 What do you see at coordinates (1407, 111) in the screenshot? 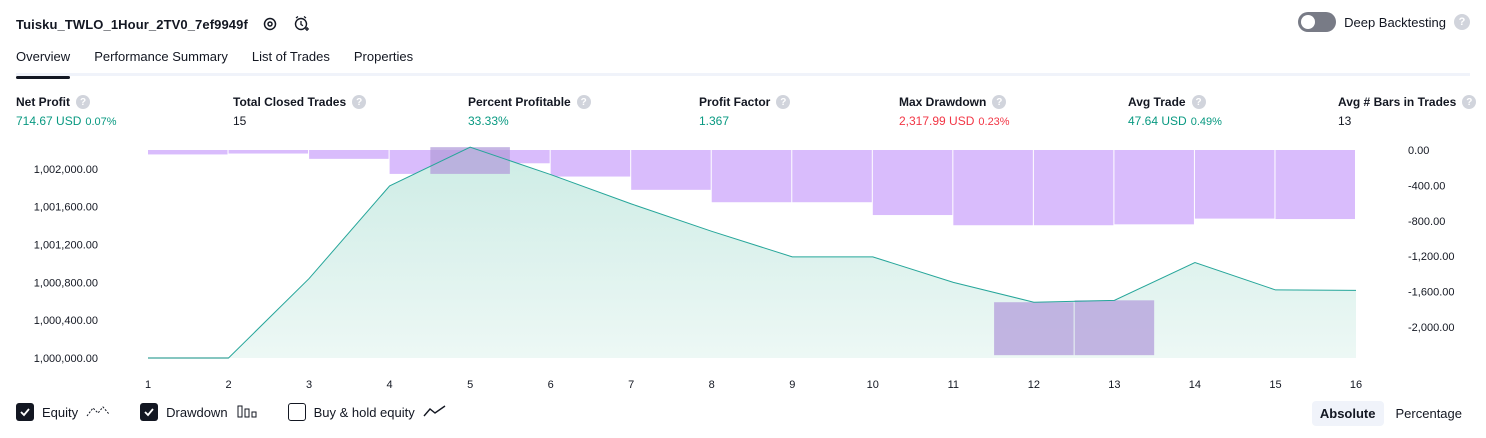
I see `metric-avg-bars: Avg # Bars in Trades? 13` at bounding box center [1407, 111].